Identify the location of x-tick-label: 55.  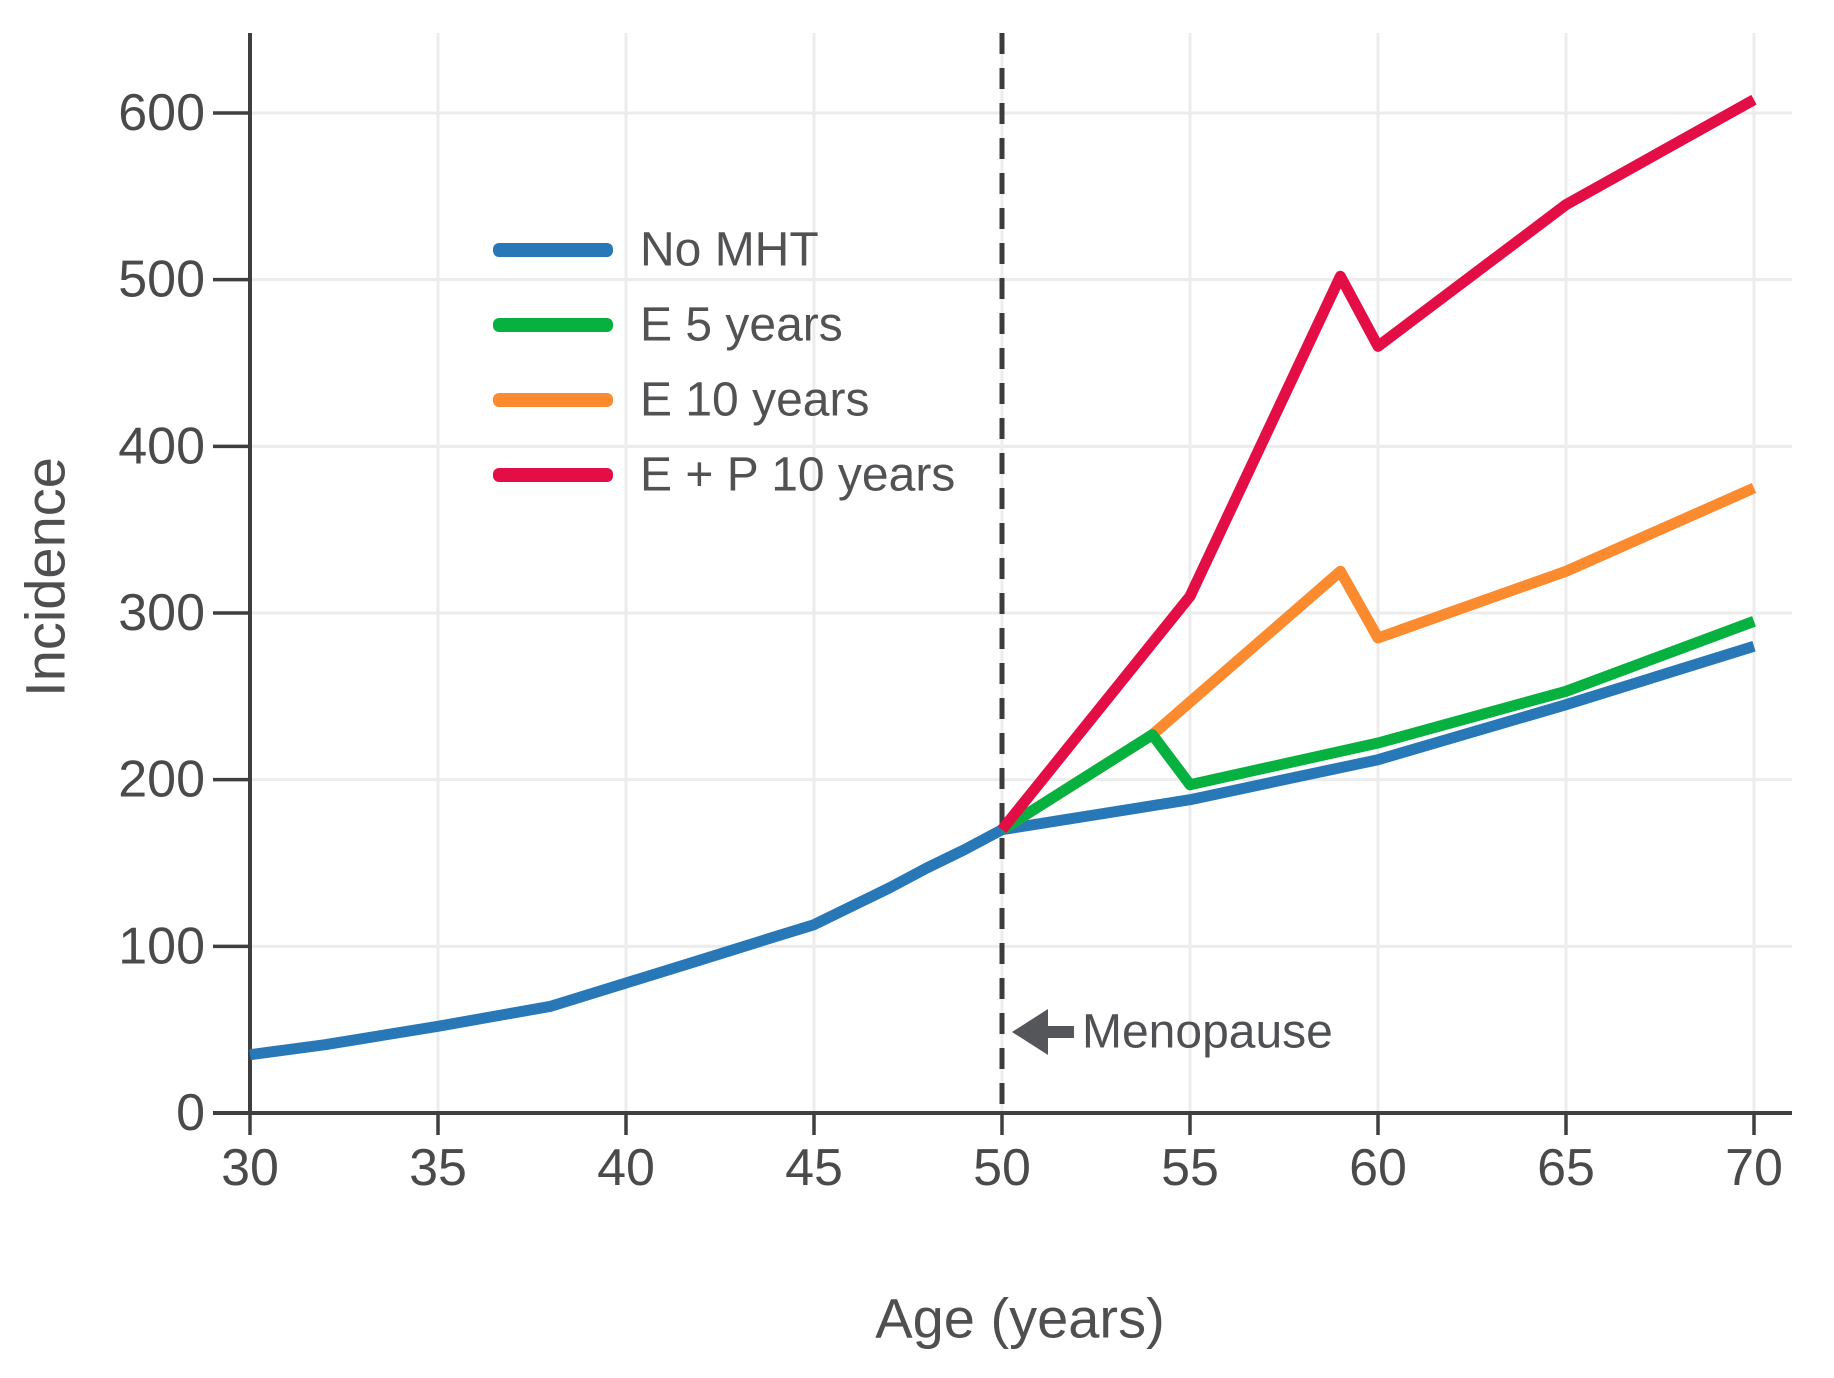
(1190, 1168).